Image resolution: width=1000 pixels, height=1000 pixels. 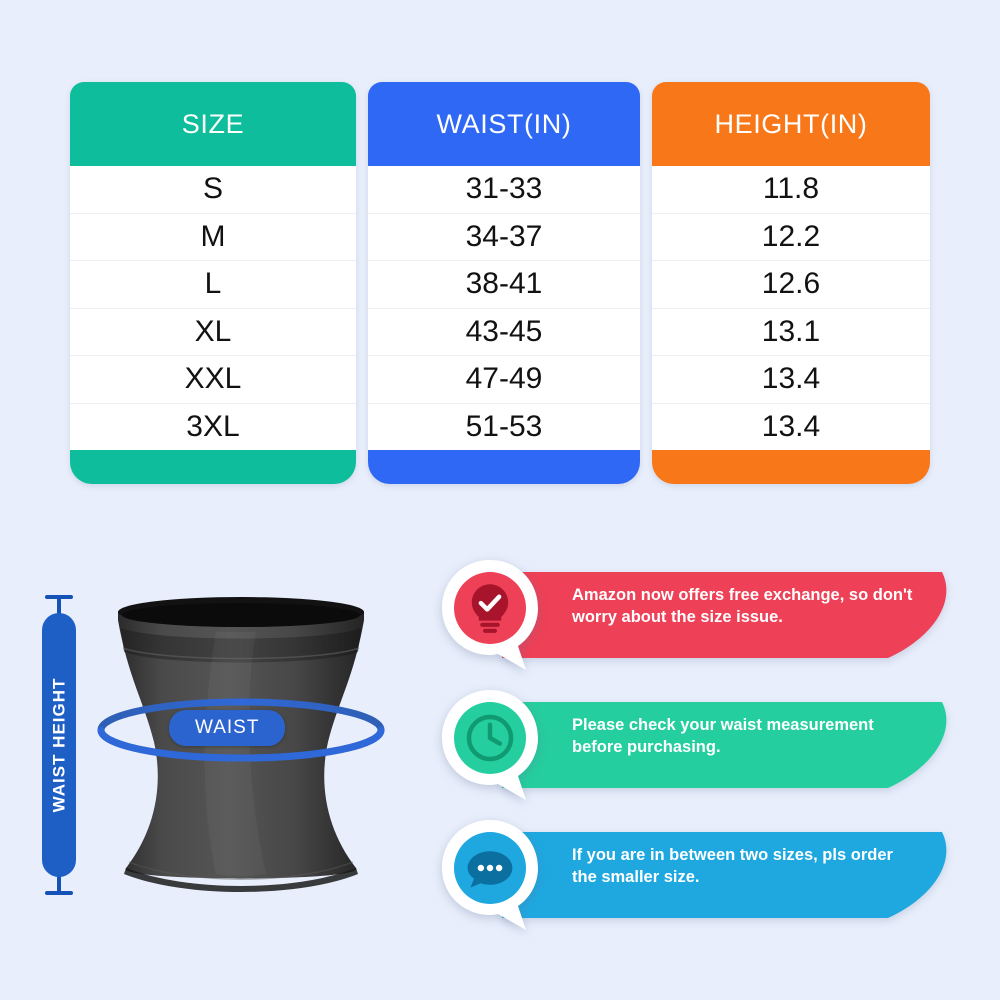 I want to click on column-body-size: S M L XL XXL 3XL, so click(x=213, y=308).